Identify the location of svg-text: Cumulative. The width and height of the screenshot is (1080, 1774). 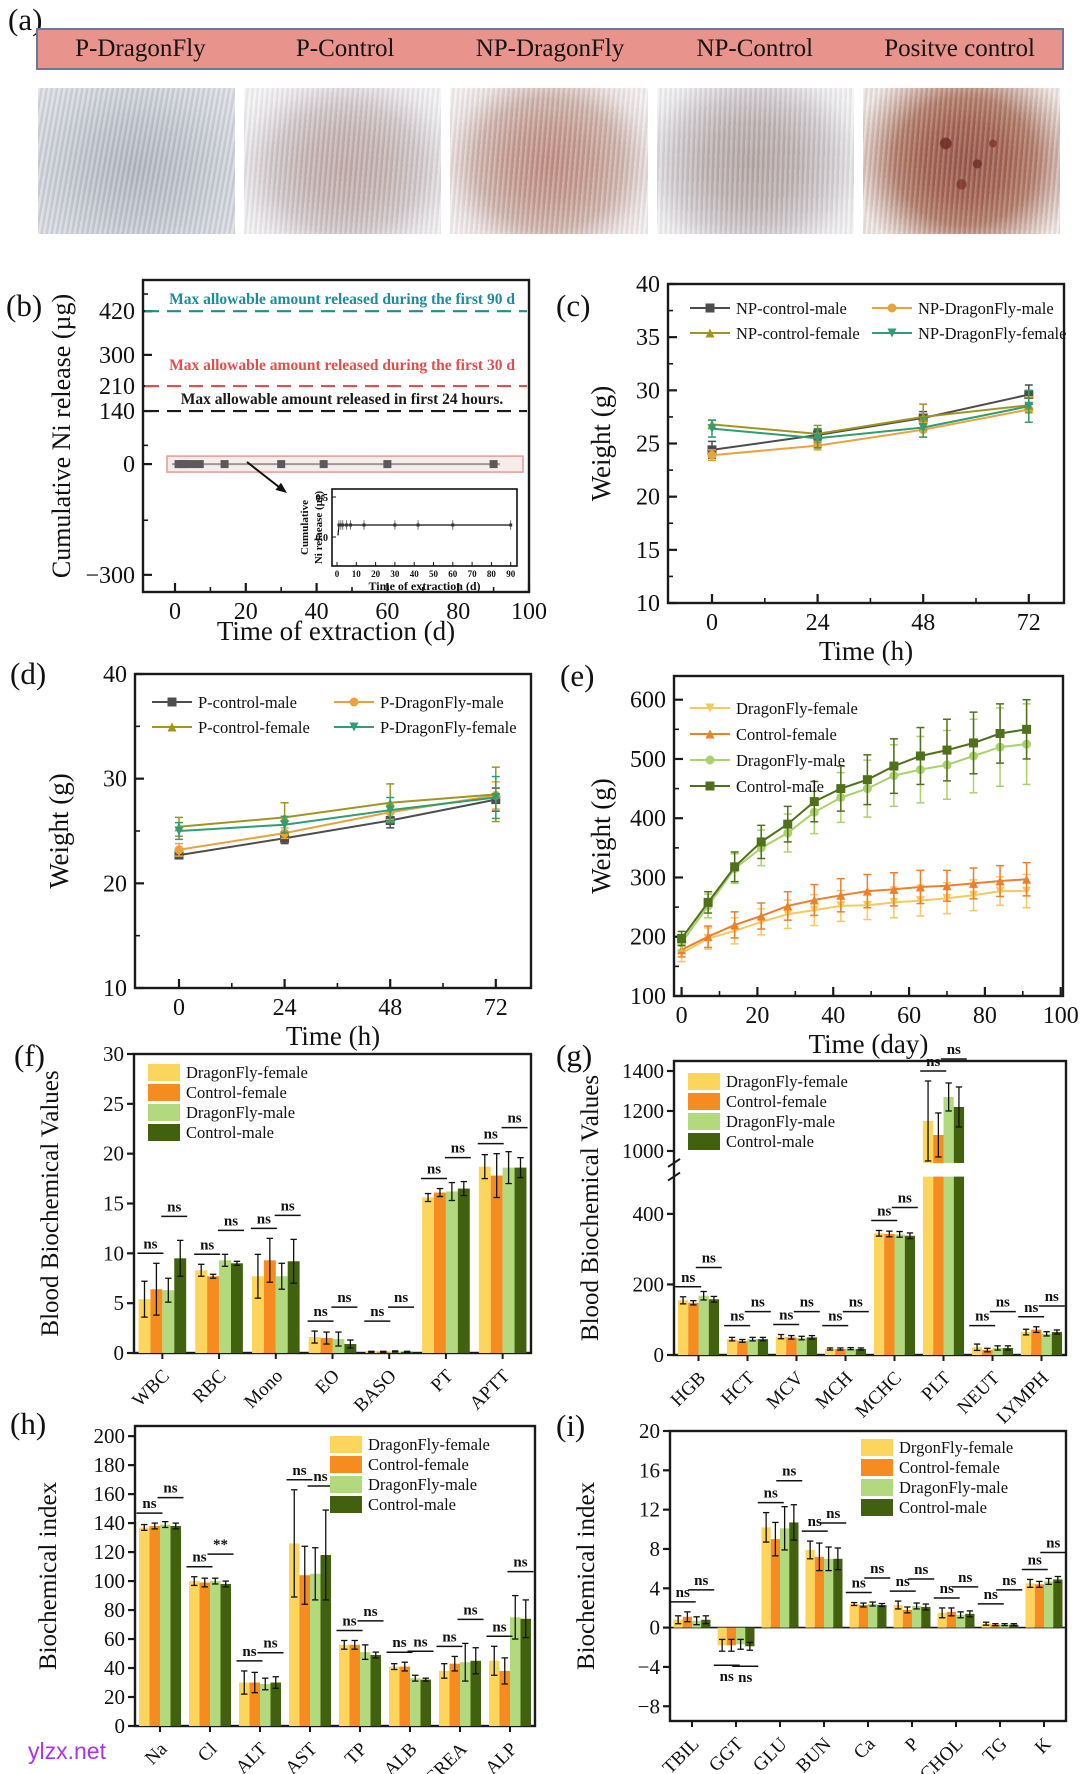
(305, 527).